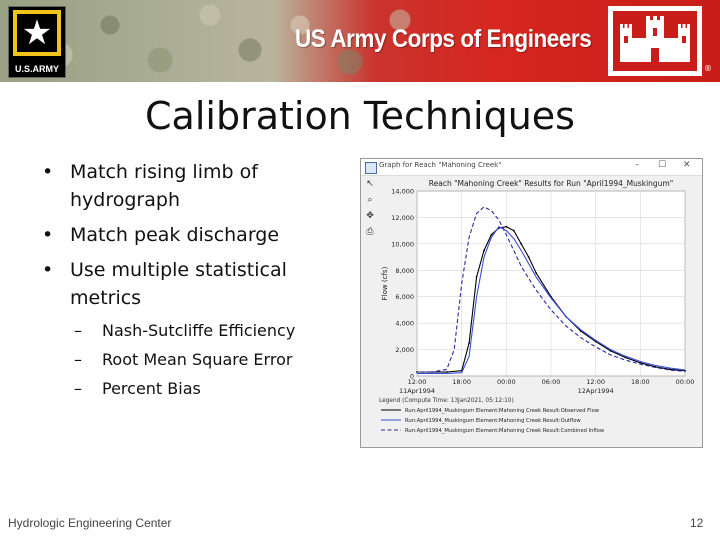  What do you see at coordinates (370, 200) in the screenshot?
I see `zoom-icon: ⌕` at bounding box center [370, 200].